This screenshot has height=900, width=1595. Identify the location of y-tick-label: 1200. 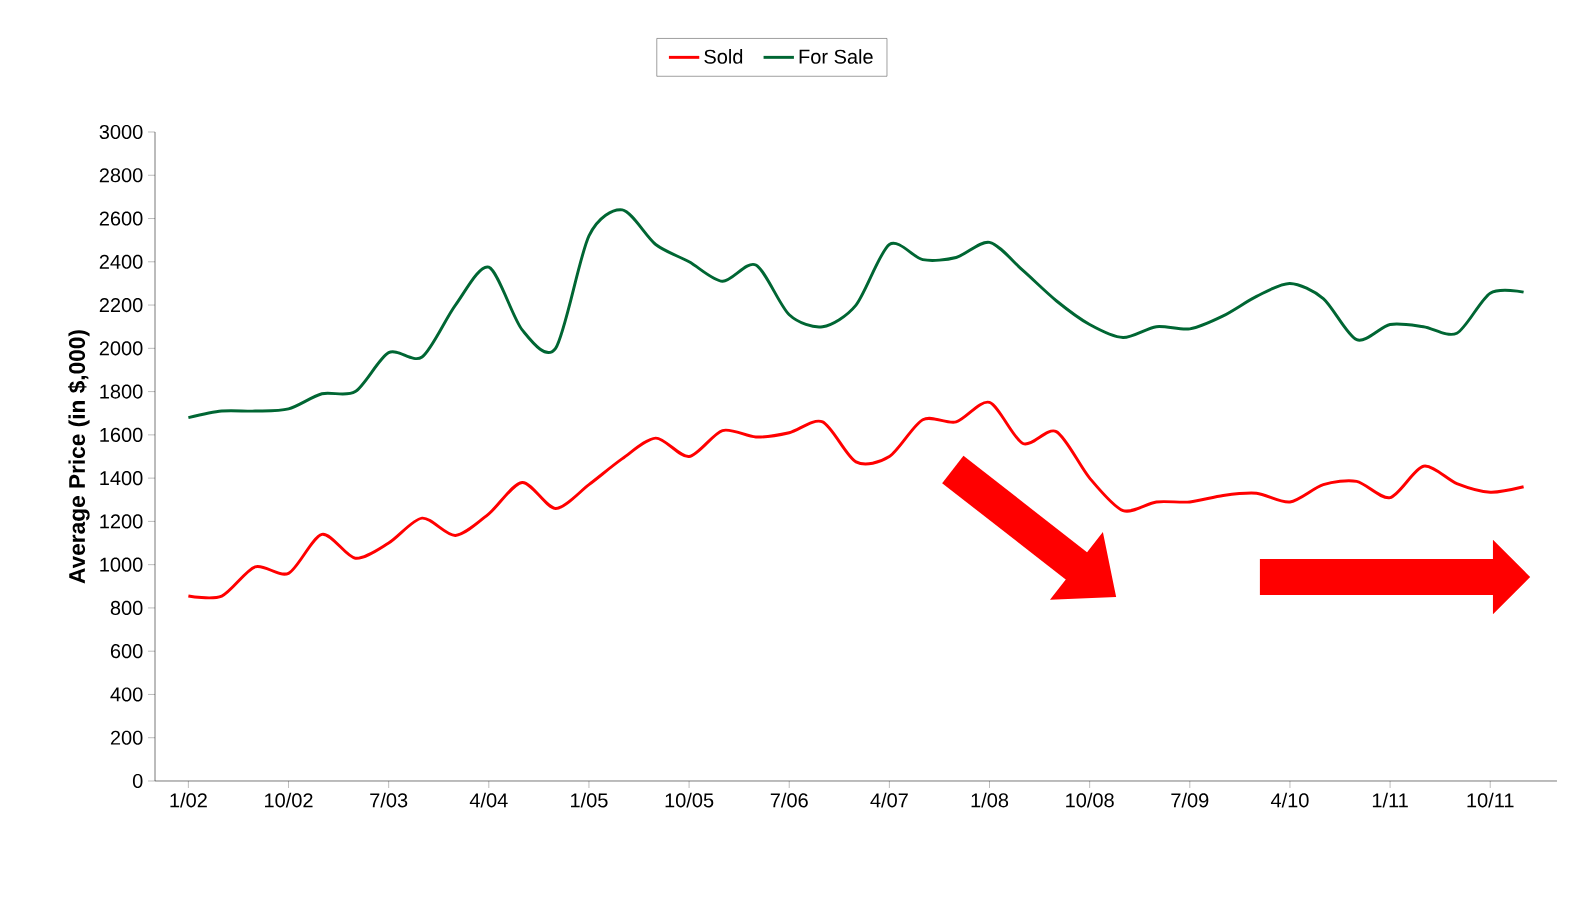
(121, 521).